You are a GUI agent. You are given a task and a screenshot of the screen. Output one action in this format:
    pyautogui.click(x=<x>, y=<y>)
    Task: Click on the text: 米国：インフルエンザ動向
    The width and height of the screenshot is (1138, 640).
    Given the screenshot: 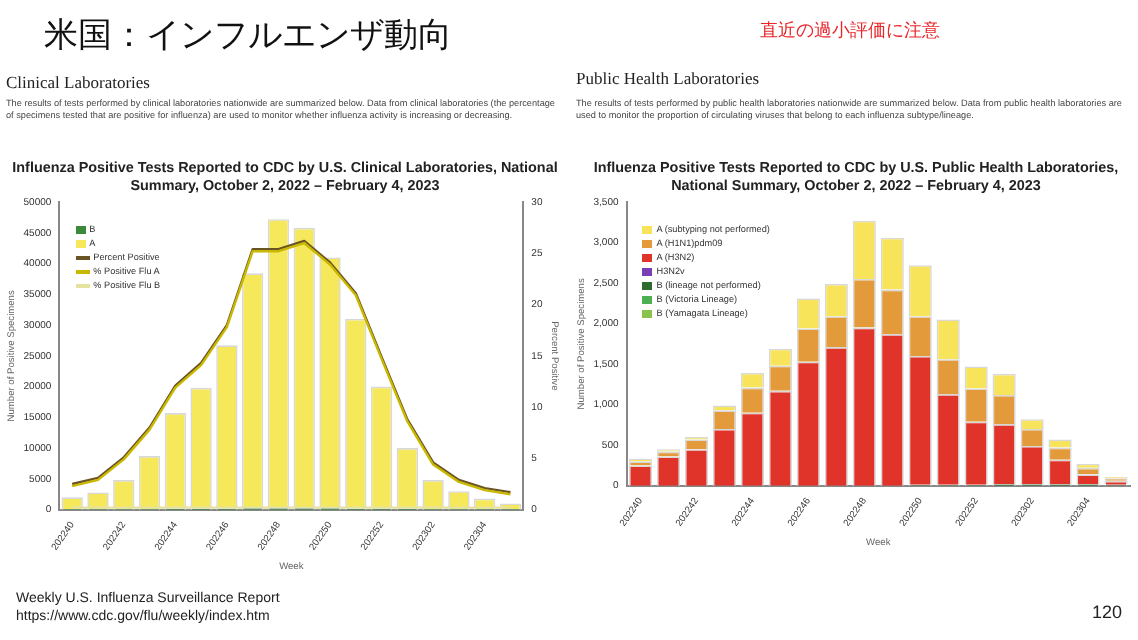 What is the action you would take?
    pyautogui.click(x=248, y=36)
    